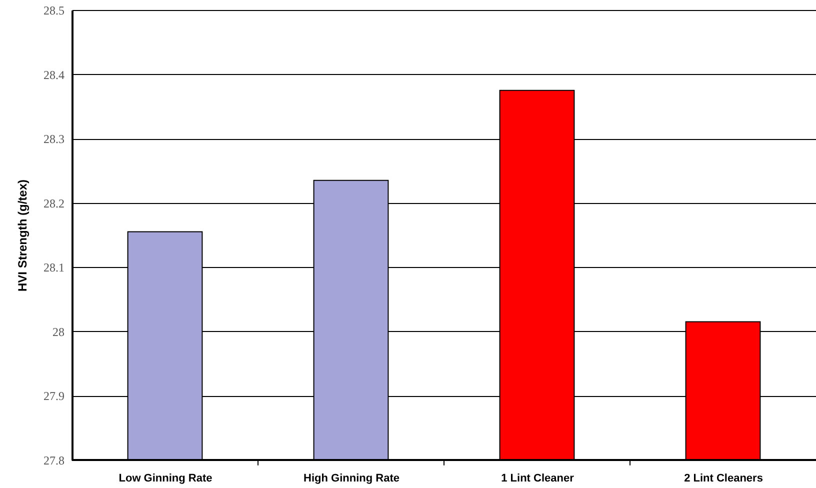  I want to click on x-tick-label: Low Ginning Rate, so click(165, 478).